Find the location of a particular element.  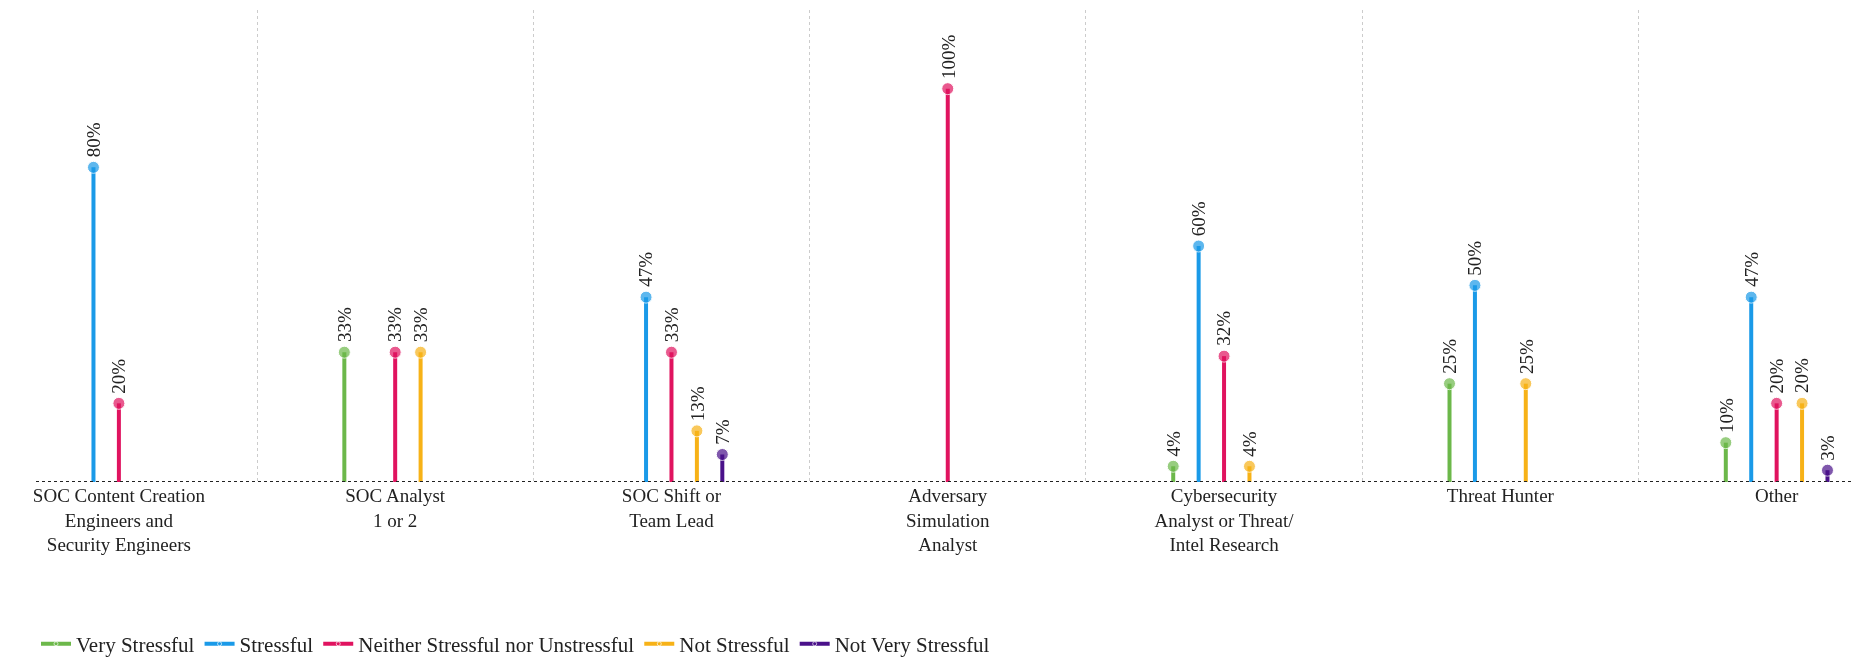

legend-label: Stressful is located at coordinates (276, 644).